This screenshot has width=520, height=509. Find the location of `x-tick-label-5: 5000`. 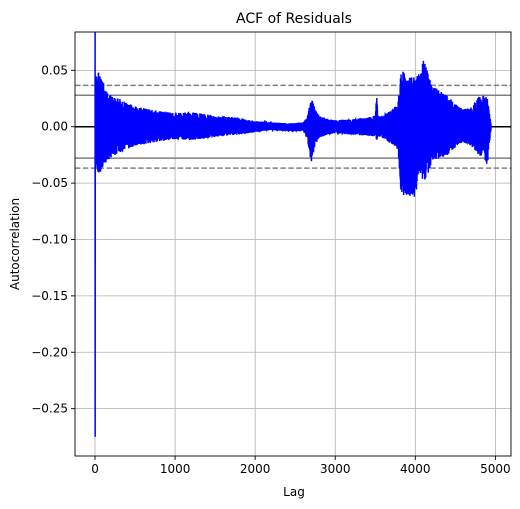

x-tick-label-5: 5000 is located at coordinates (495, 469).